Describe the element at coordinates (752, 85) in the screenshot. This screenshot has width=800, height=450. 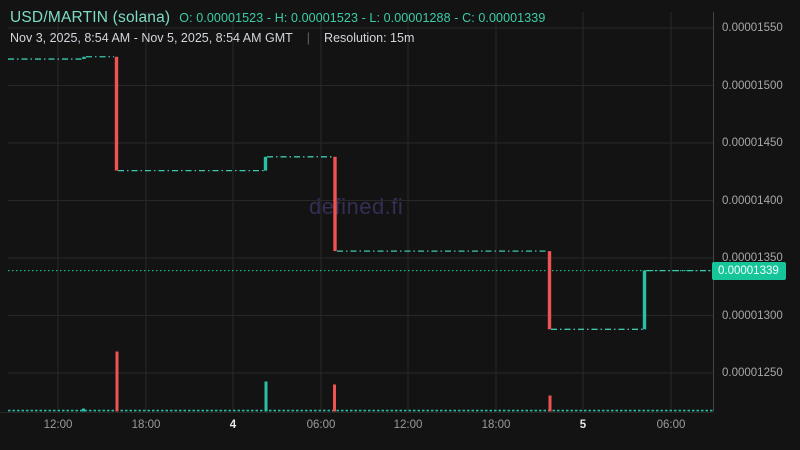
I see `y-axis-label: 0.00001500` at that location.